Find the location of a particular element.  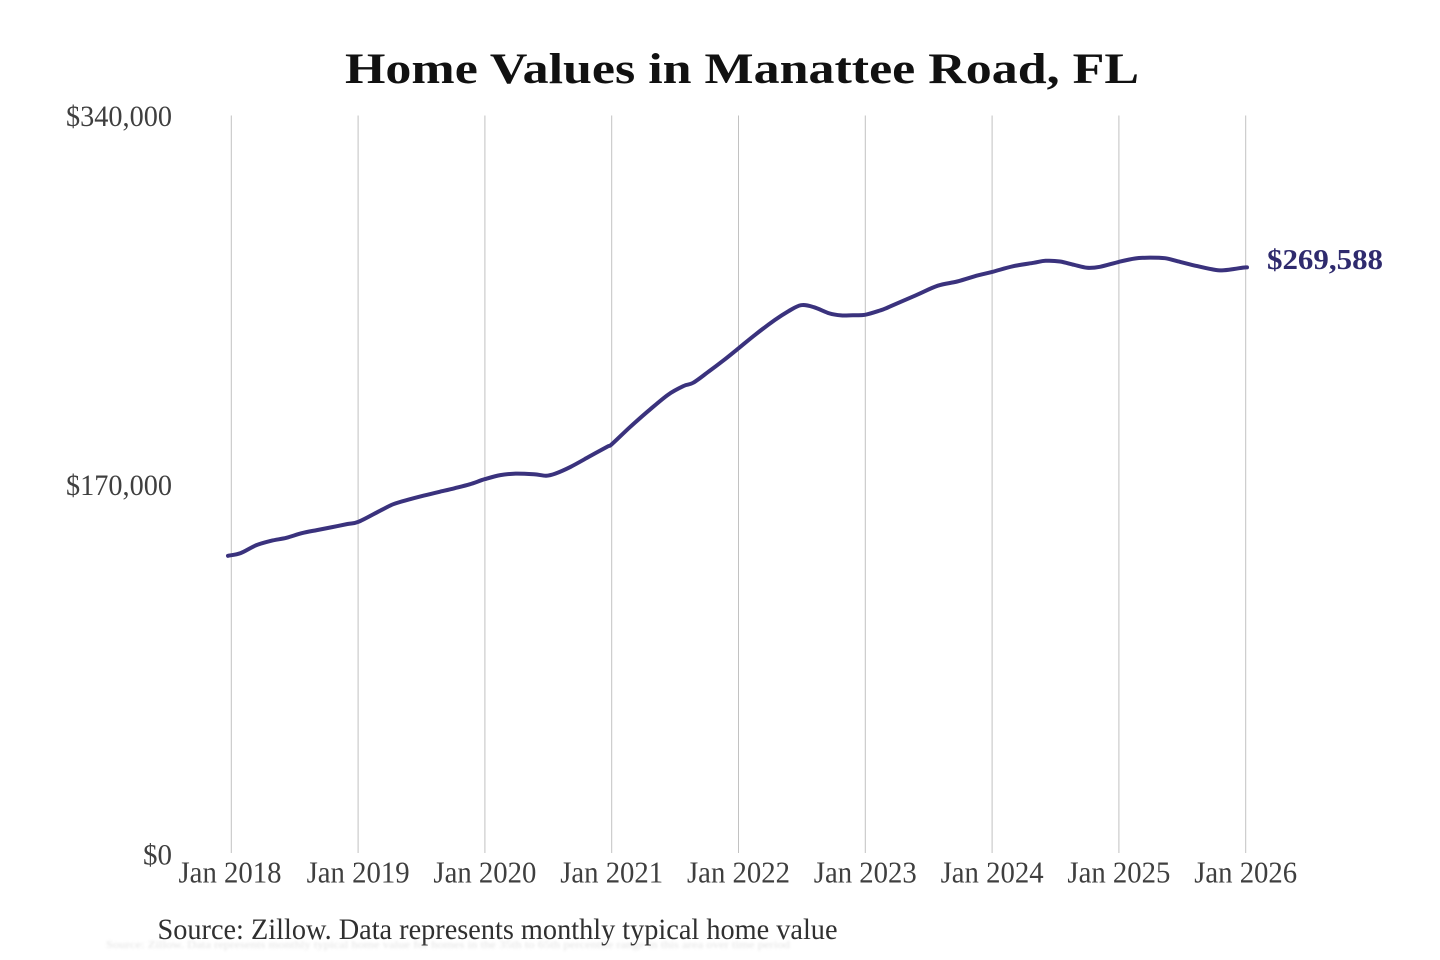

svg-text: $340,000 is located at coordinates (119, 116).